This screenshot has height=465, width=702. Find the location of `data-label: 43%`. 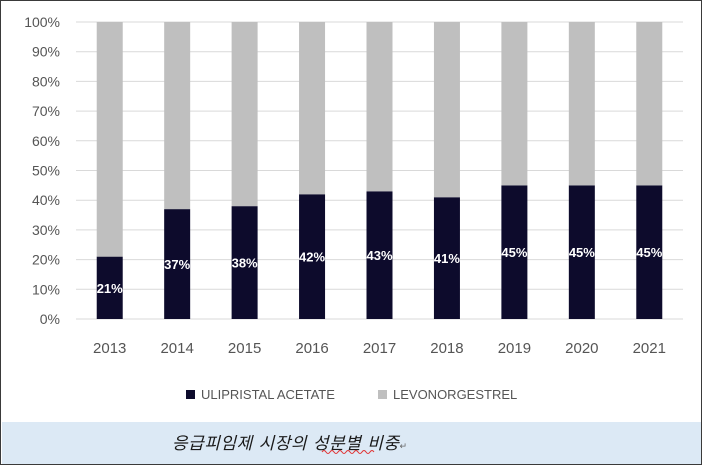

data-label: 43% is located at coordinates (379, 255).